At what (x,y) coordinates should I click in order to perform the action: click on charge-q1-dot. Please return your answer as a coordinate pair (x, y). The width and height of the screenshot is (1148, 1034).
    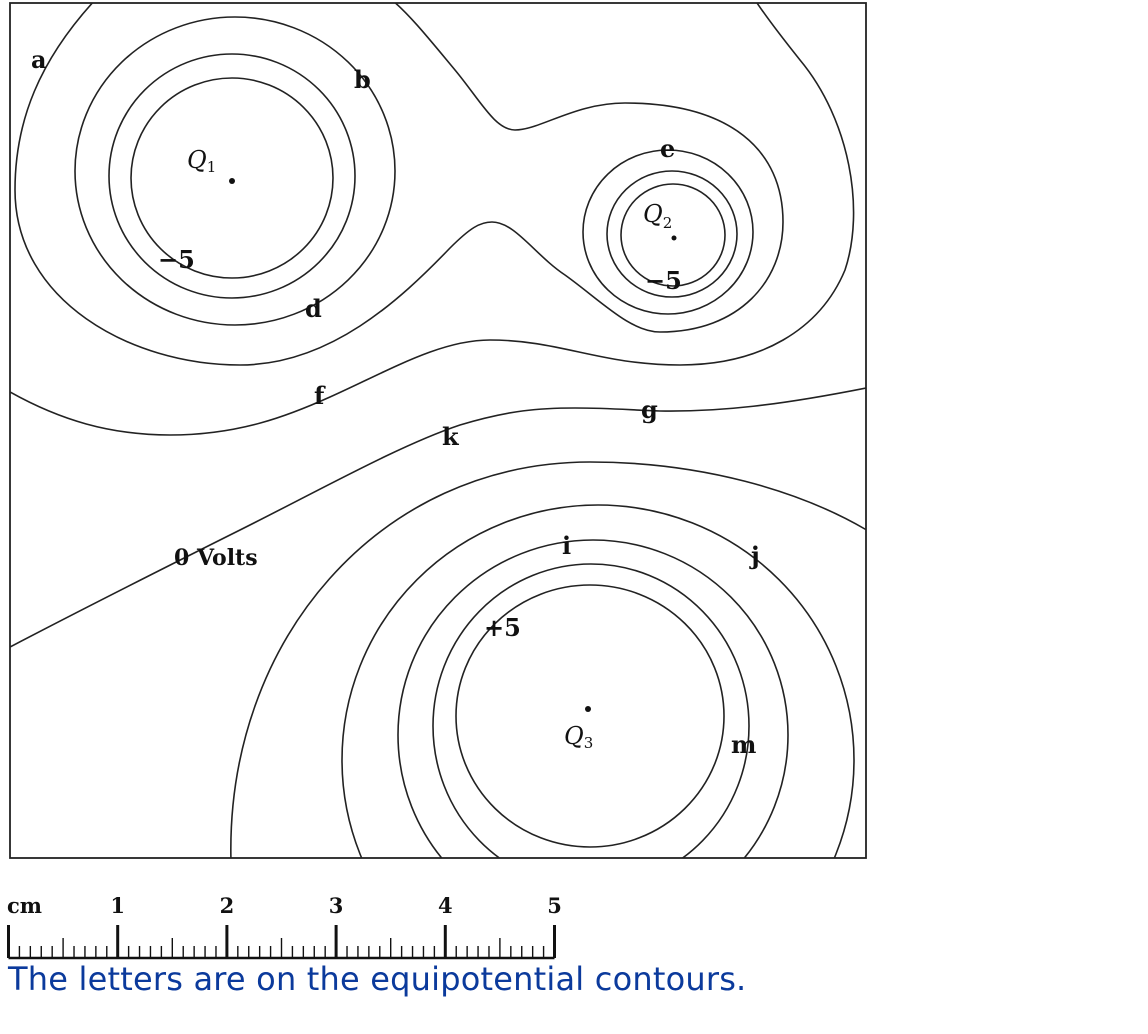
    Looking at the image, I should click on (232, 181).